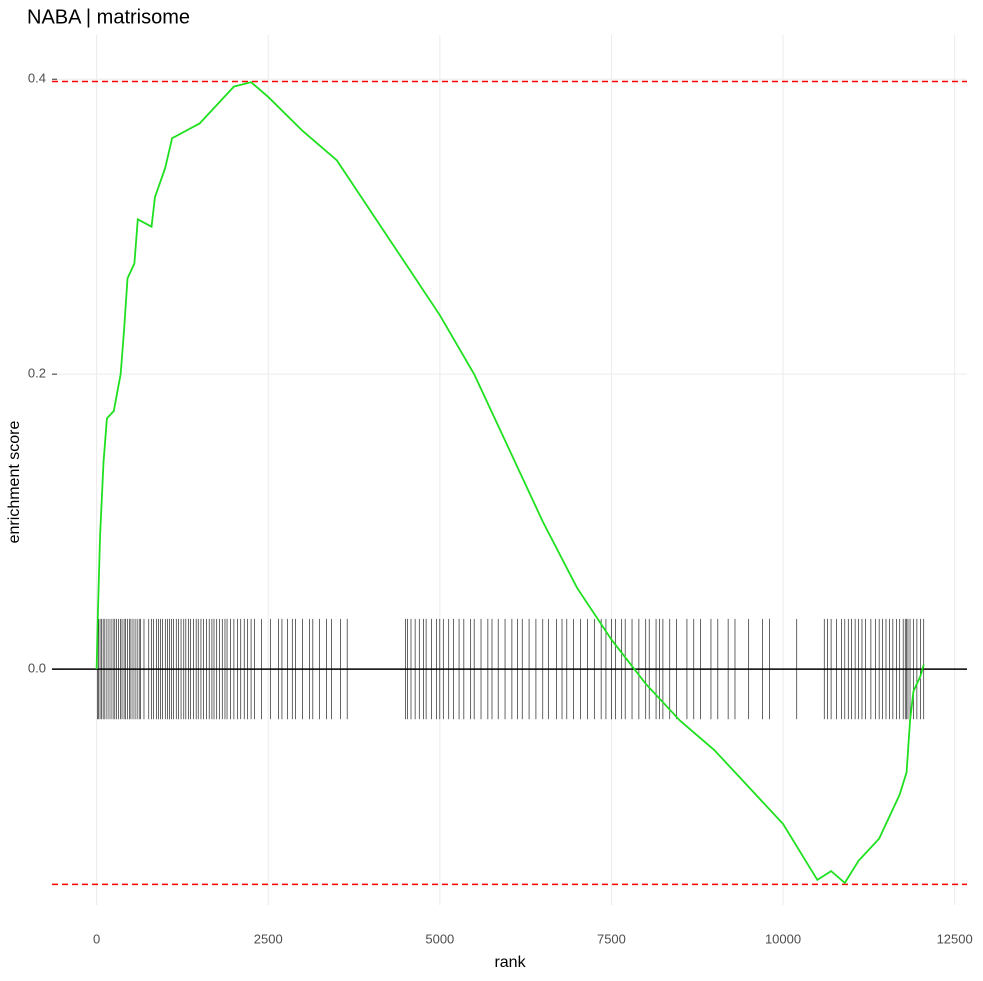  Describe the element at coordinates (108, 17) in the screenshot. I see `chart-title: NABA | matrisome` at that location.